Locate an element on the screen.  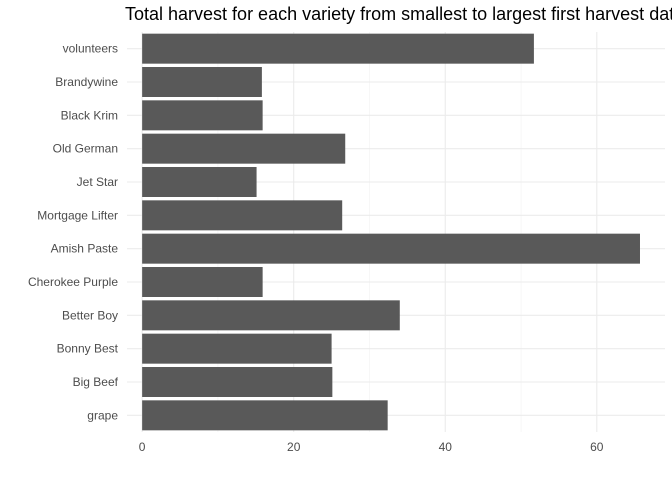
x-tick-label: 20 is located at coordinates (294, 447).